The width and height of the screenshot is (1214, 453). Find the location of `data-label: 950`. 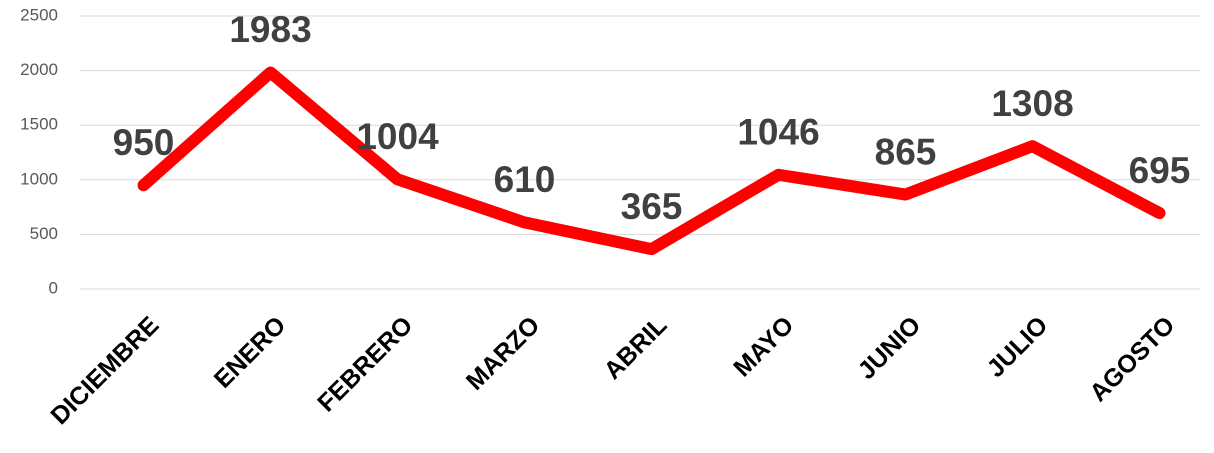

data-label: 950 is located at coordinates (144, 142).